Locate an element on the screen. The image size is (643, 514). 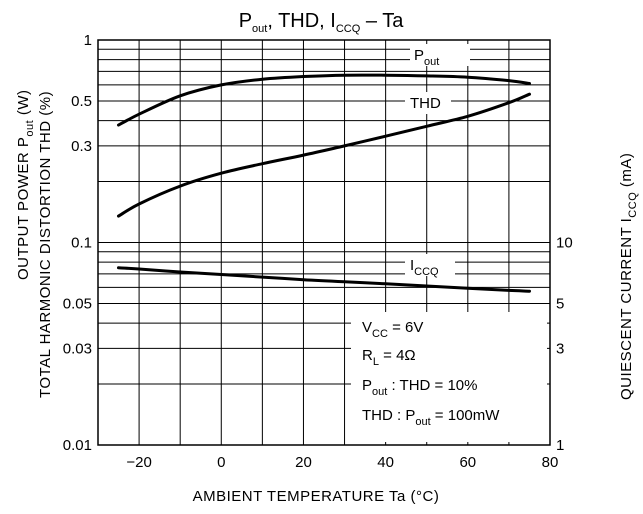
y-tick-label-left: 0.5 is located at coordinates (81, 101).